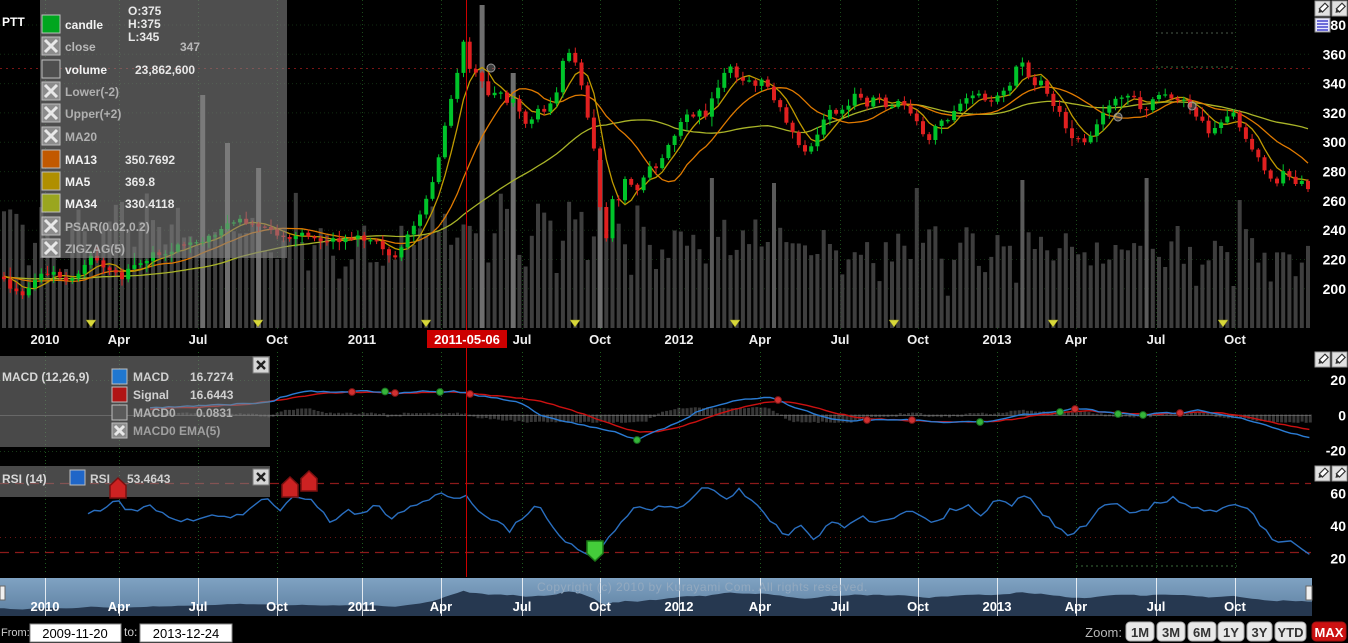  What do you see at coordinates (92, 92) in the screenshot?
I see `svg-text: Lower(-2)` at bounding box center [92, 92].